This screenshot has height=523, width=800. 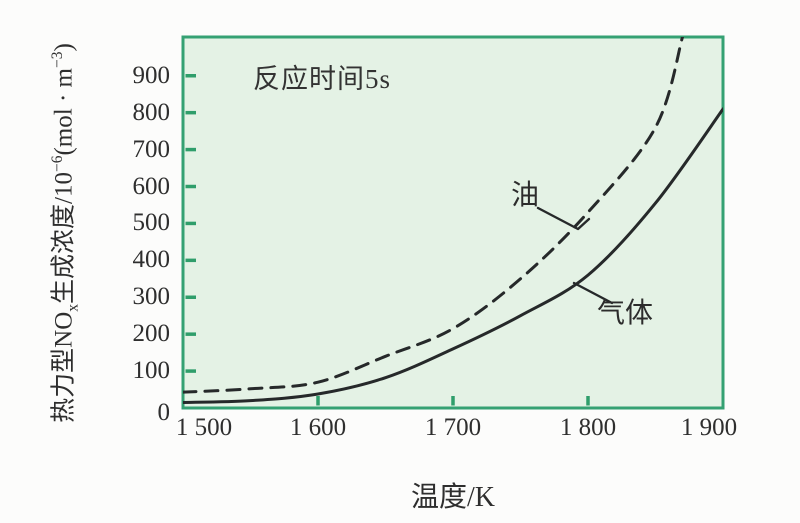 I want to click on y-tick-label-600: 600, so click(x=151, y=186).